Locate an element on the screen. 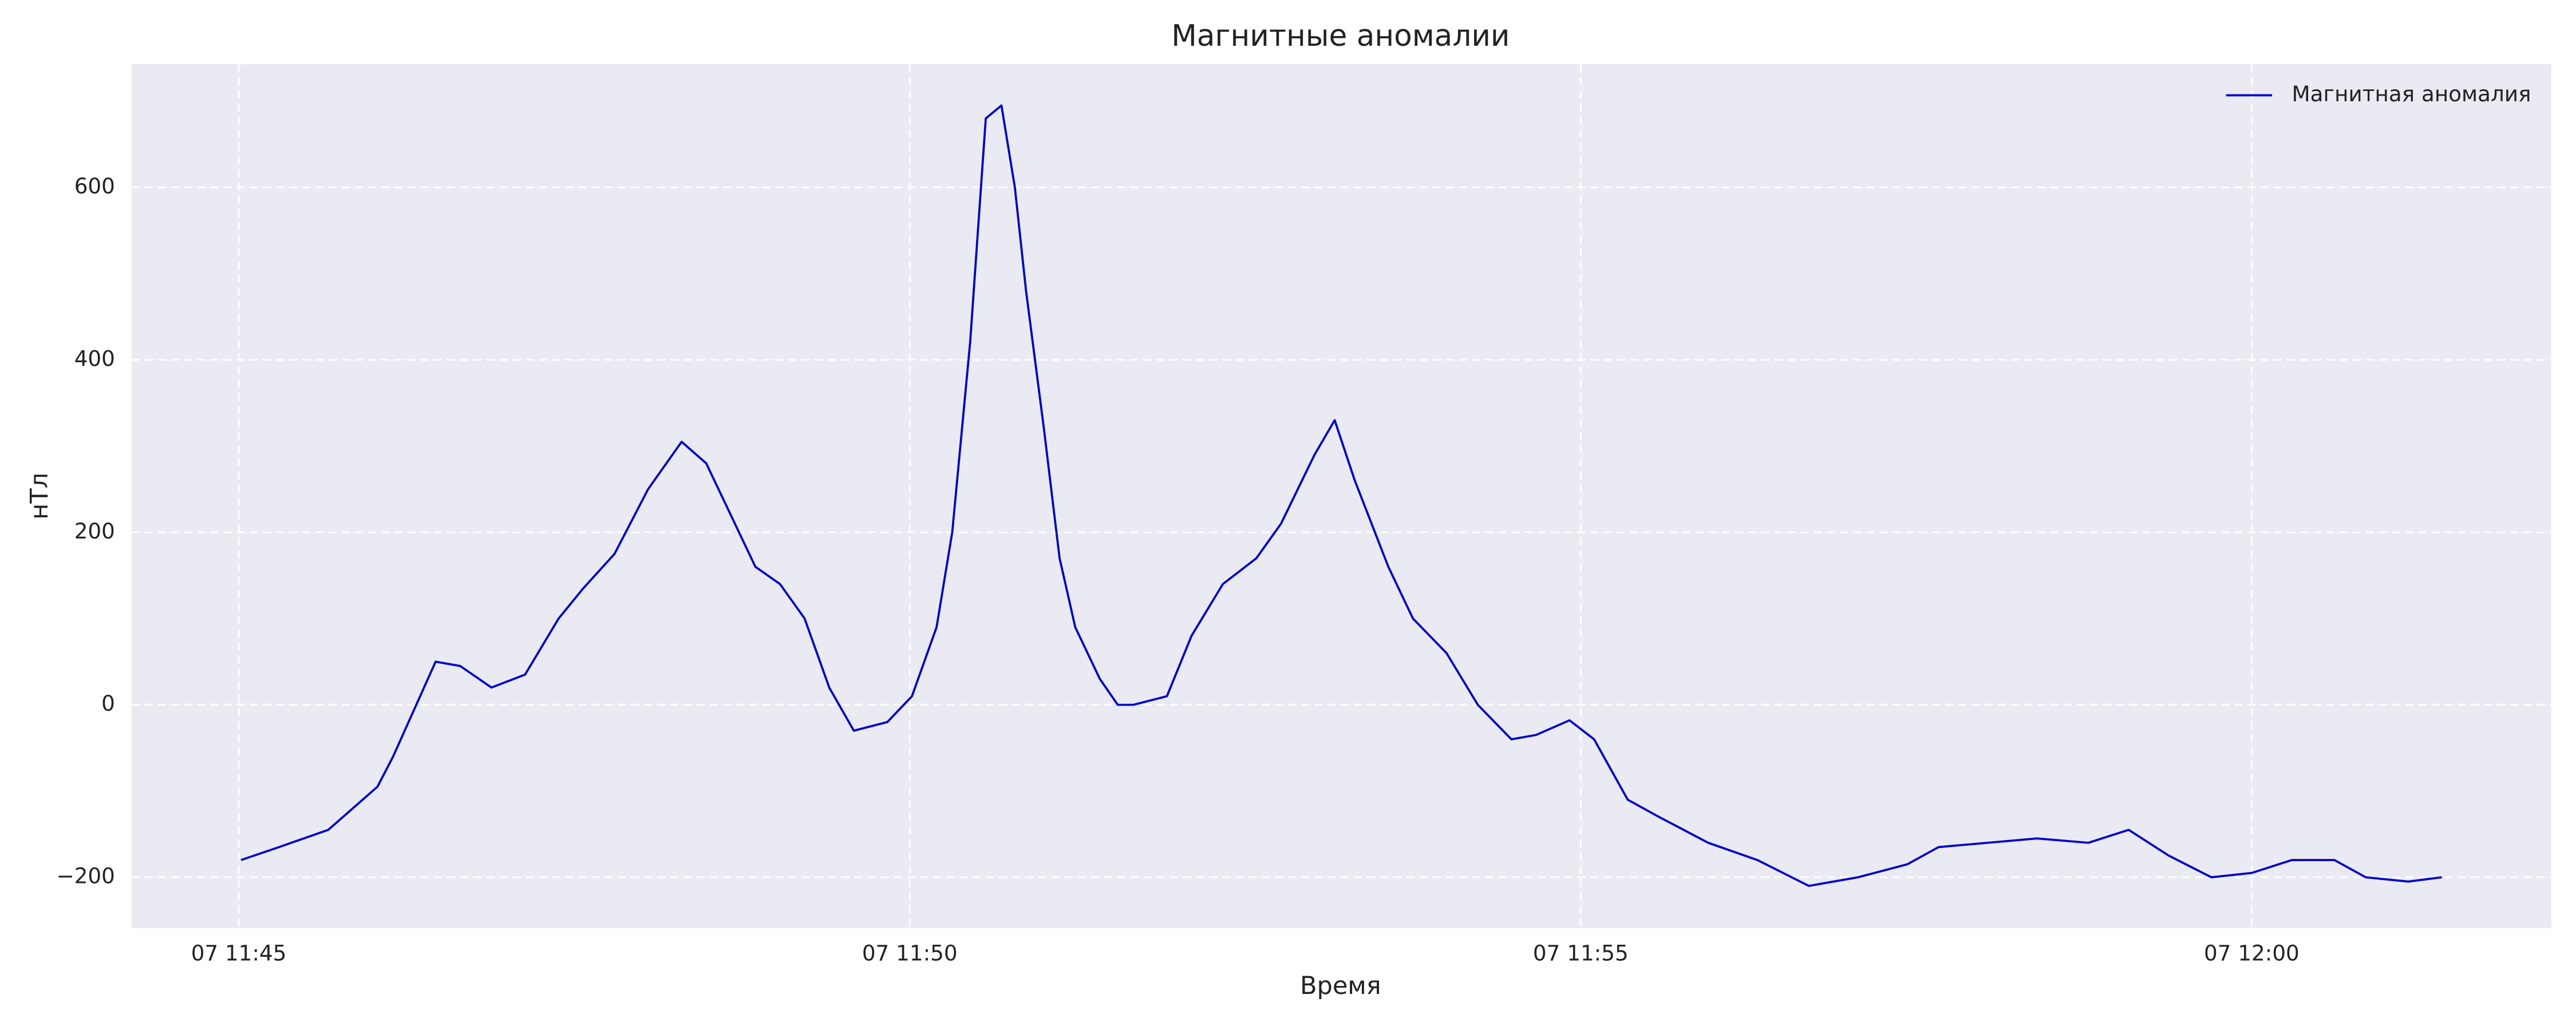  y-tick-label: 600 is located at coordinates (94, 186).